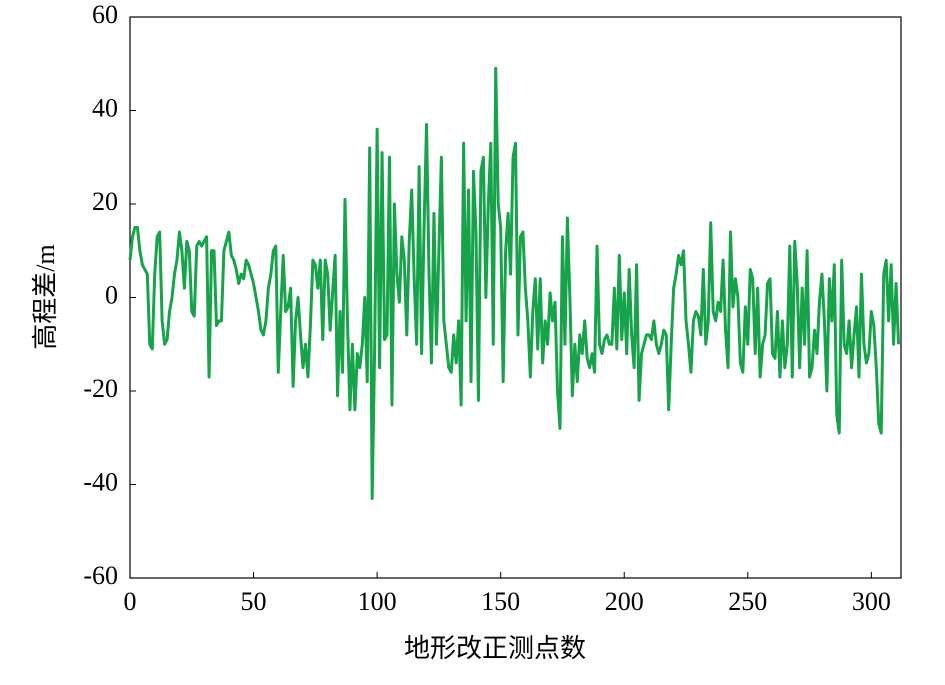 This screenshot has height=685, width=945. What do you see at coordinates (111, 294) in the screenshot?
I see `y-tick-label: 0` at bounding box center [111, 294].